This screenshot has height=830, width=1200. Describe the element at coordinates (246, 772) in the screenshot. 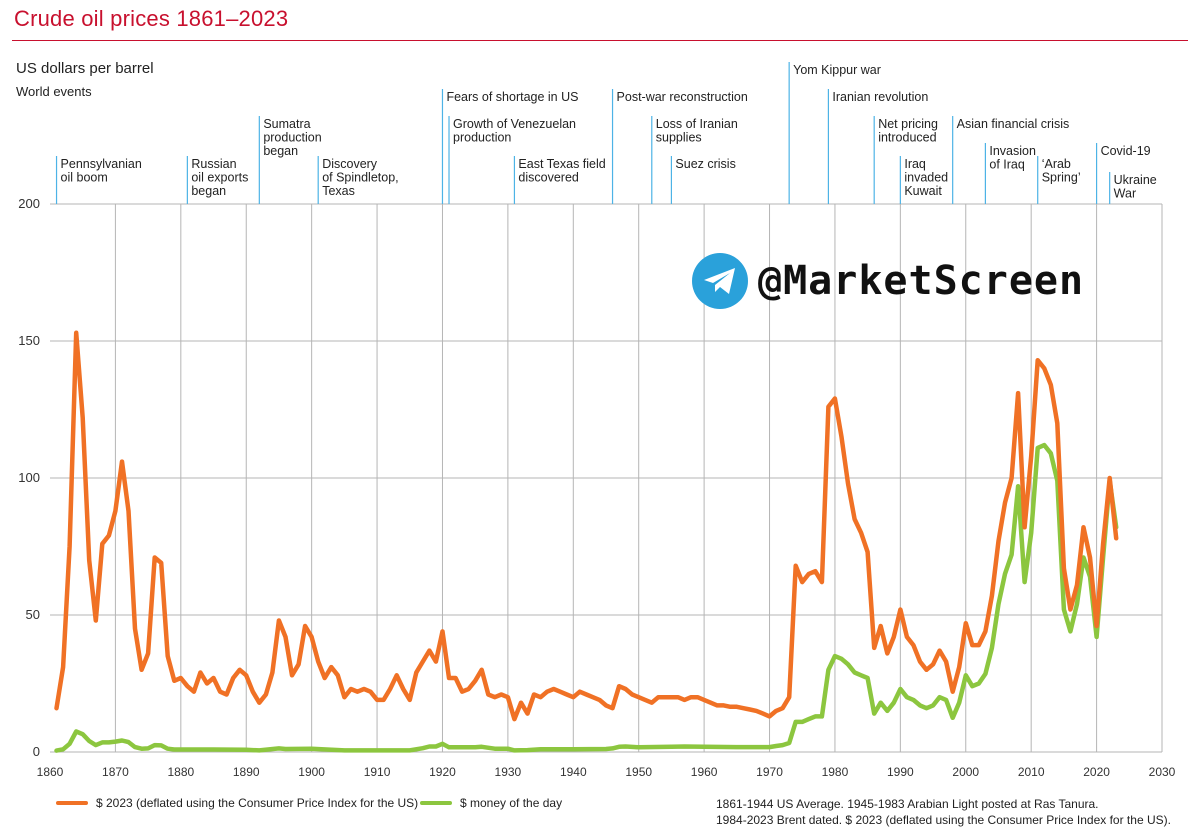

I see `x-tick-label: 1890` at that location.